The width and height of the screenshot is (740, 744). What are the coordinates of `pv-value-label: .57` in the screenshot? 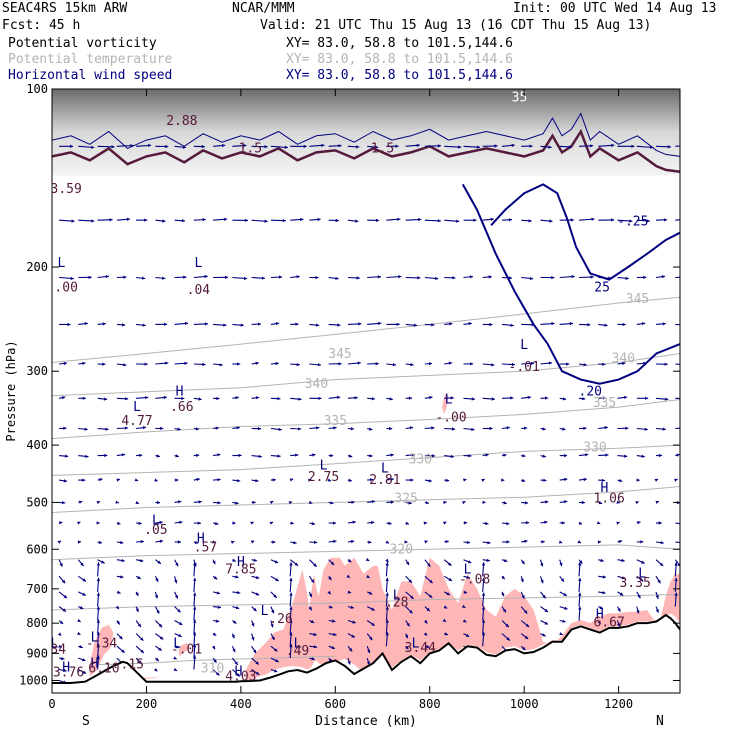 It's located at (205, 547).